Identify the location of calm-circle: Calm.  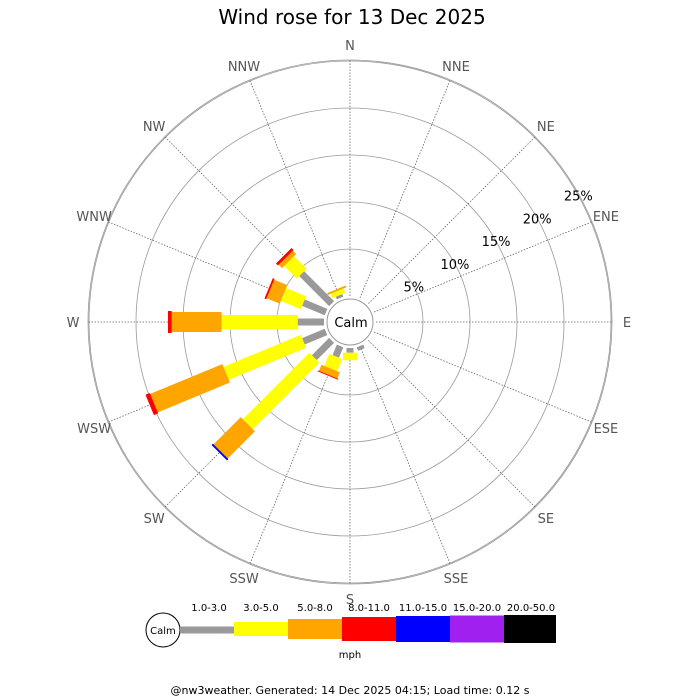
(350, 322).